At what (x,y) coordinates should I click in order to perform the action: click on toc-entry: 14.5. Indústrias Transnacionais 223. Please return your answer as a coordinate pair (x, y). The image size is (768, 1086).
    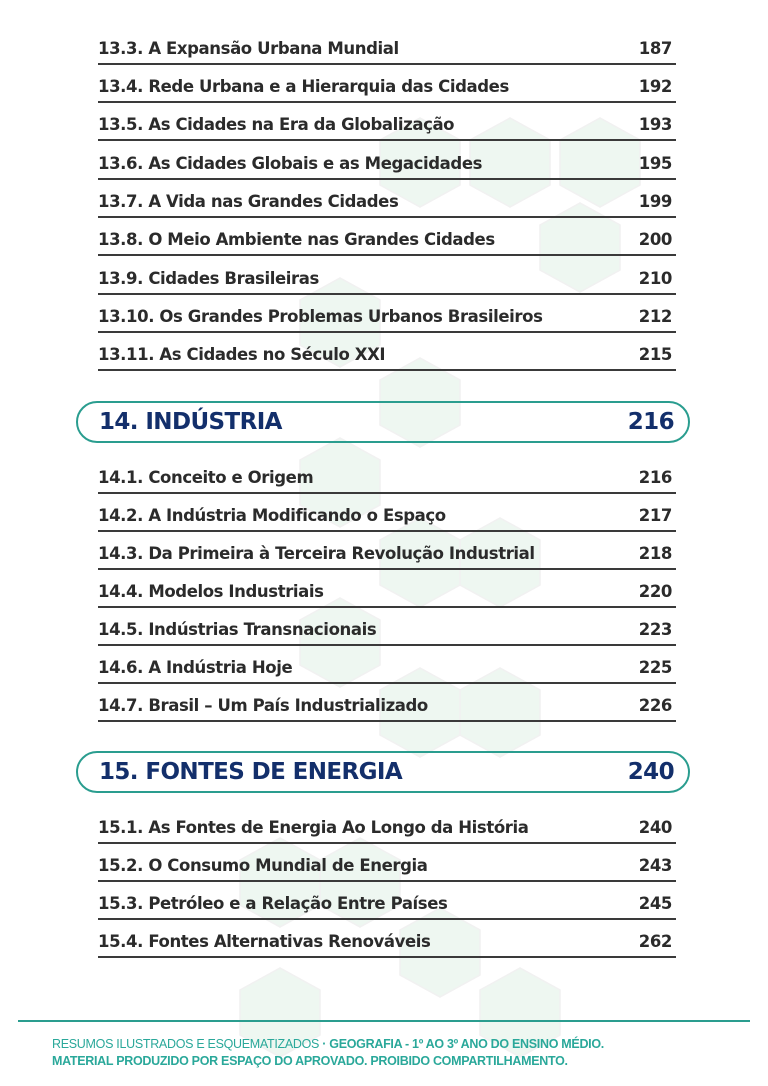
    Looking at the image, I should click on (387, 628).